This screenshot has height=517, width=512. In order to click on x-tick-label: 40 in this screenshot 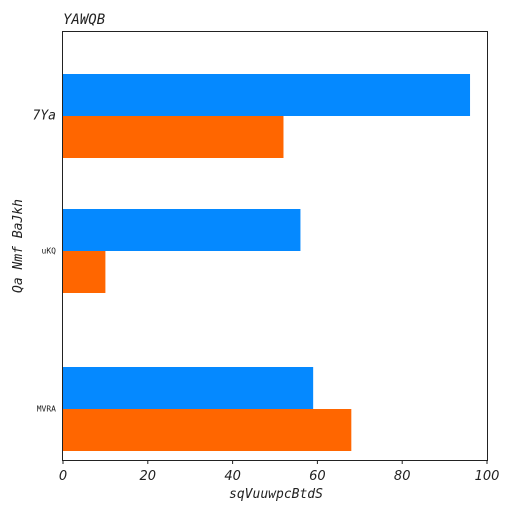, I will do `click(232, 476)`.